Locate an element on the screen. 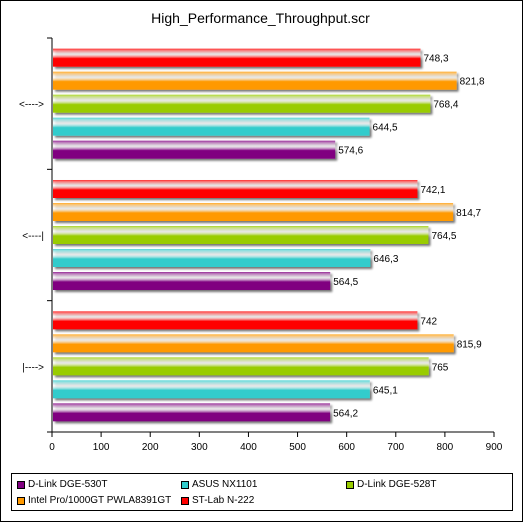  legend-label: ST-Lab N-222 is located at coordinates (223, 500).